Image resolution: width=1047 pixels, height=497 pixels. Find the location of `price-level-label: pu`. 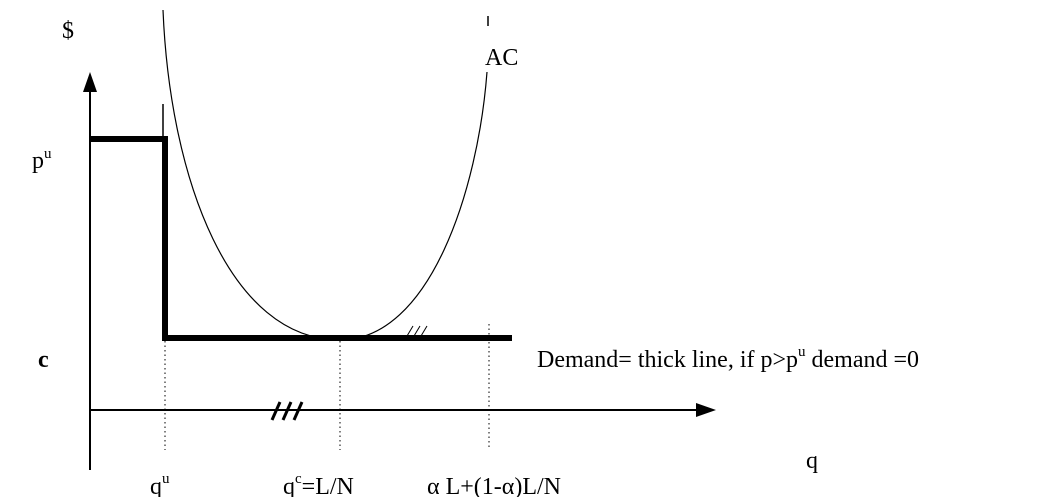

price-level-label: pu is located at coordinates (42, 160).